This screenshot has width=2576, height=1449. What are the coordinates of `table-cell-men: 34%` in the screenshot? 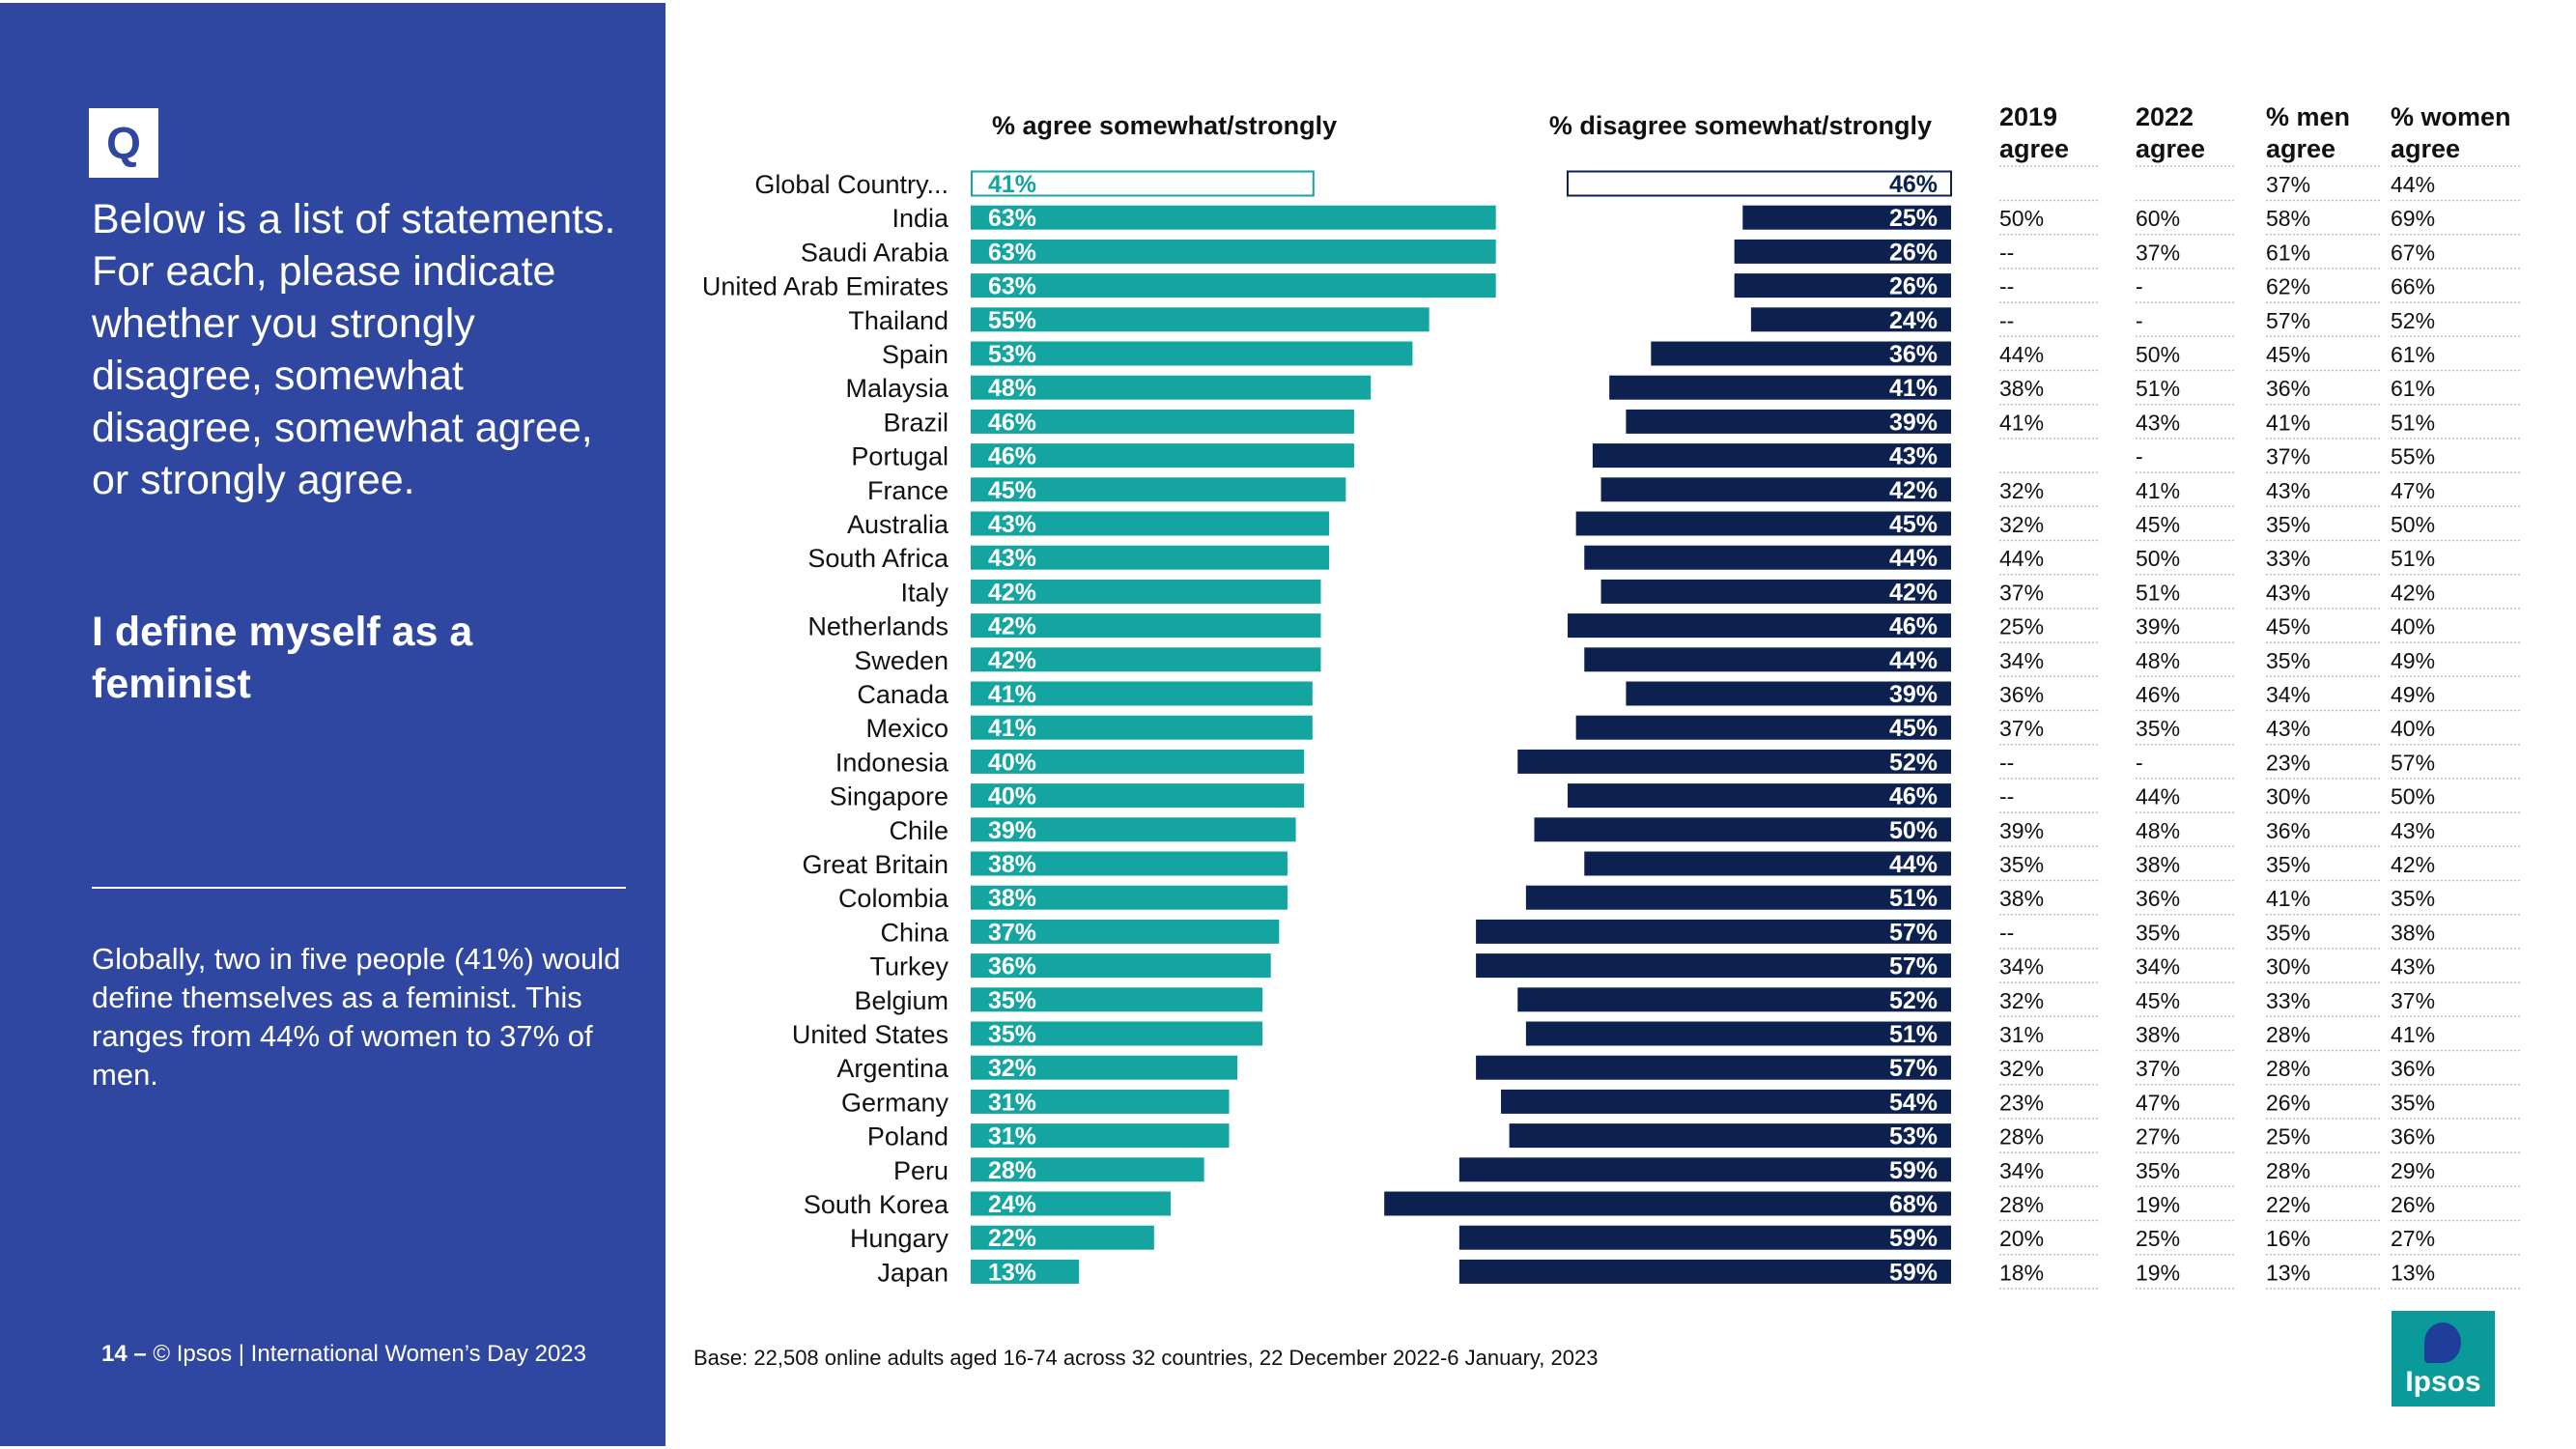 It's located at (2288, 694).